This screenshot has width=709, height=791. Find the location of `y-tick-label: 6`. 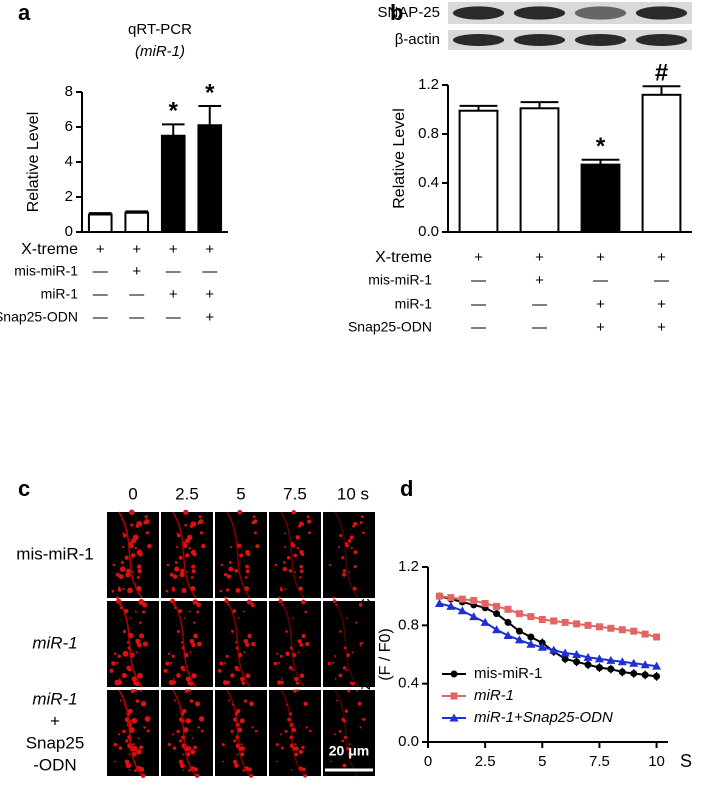

y-tick-label: 6 is located at coordinates (69, 126).